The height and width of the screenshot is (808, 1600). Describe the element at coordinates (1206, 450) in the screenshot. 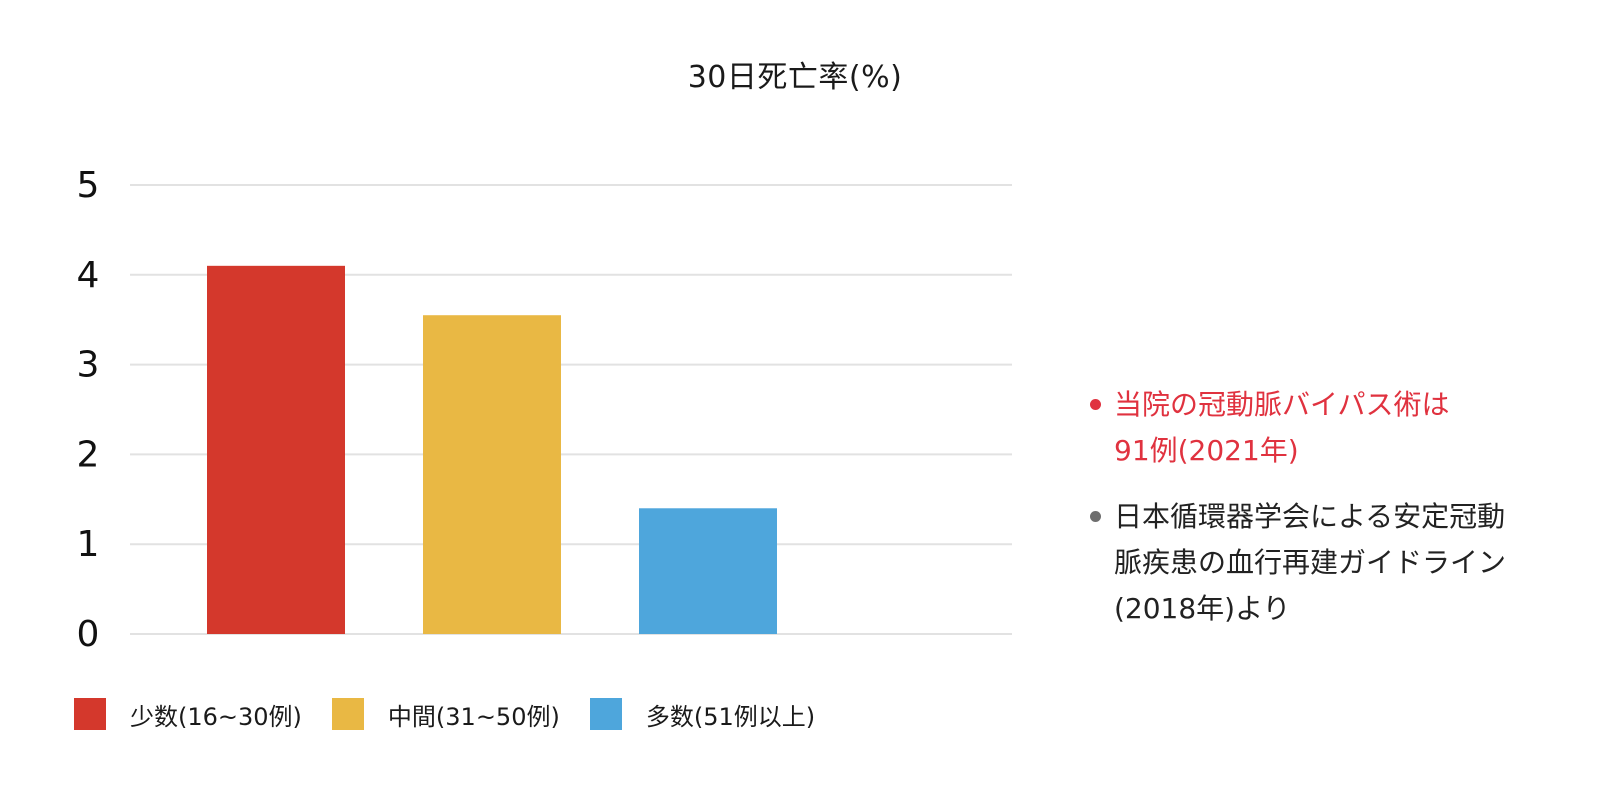

I see `note-line: 91例(2021年)` at that location.